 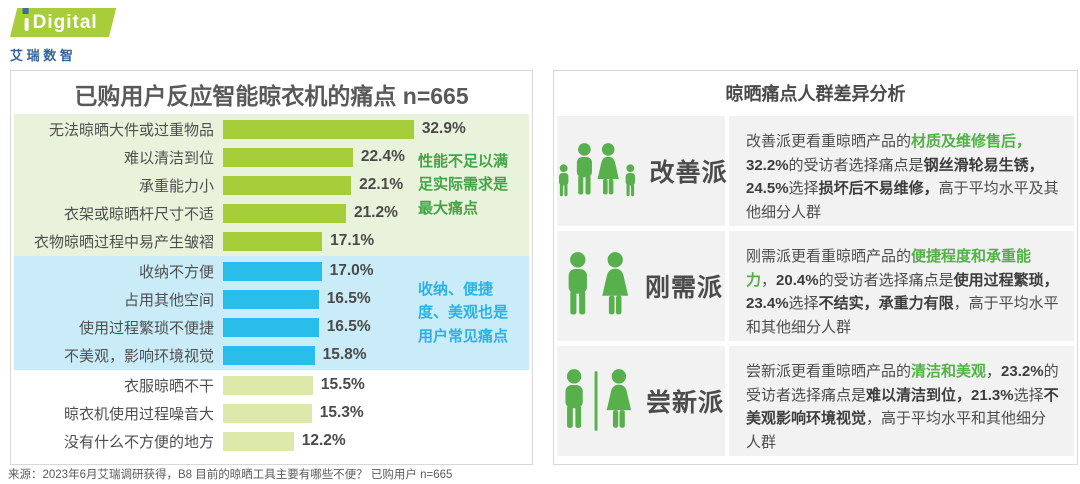 I want to click on logo-shape: Digital, so click(x=63, y=22).